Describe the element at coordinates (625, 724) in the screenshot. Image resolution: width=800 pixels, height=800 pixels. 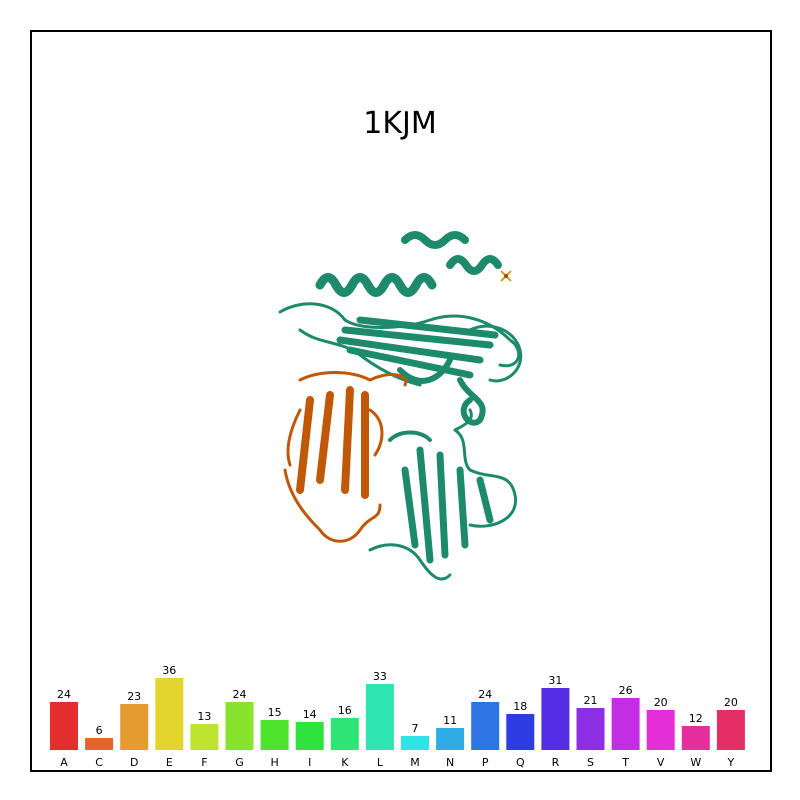
I see `bar-T` at that location.